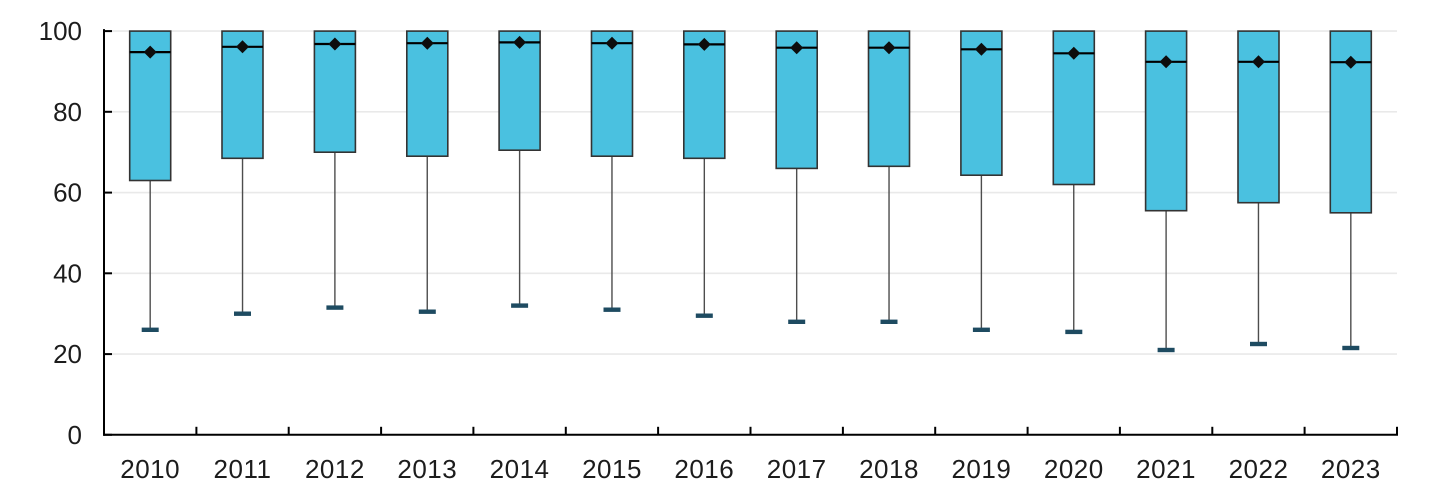 Image resolution: width=1445 pixels, height=499 pixels. What do you see at coordinates (1351, 469) in the screenshot?
I see `x-tick-label-2023: 2023` at bounding box center [1351, 469].